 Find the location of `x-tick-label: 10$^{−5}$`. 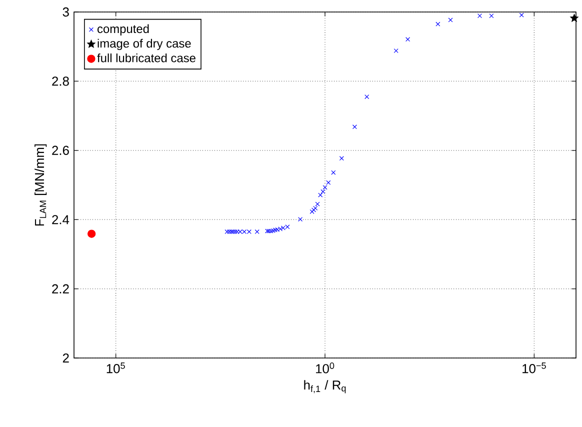

x-tick-label: 10$^{−5}$ is located at coordinates (534, 368).